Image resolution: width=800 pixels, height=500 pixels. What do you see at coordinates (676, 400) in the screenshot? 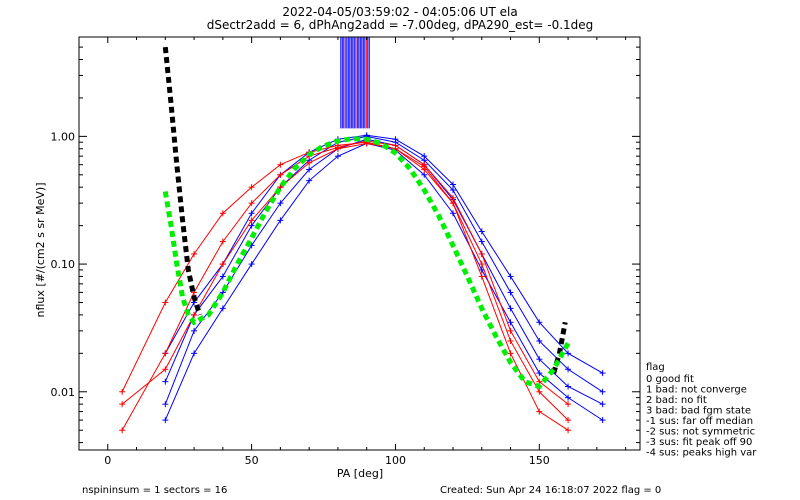
I see `legend-item: 2 bad: no fit` at bounding box center [676, 400].